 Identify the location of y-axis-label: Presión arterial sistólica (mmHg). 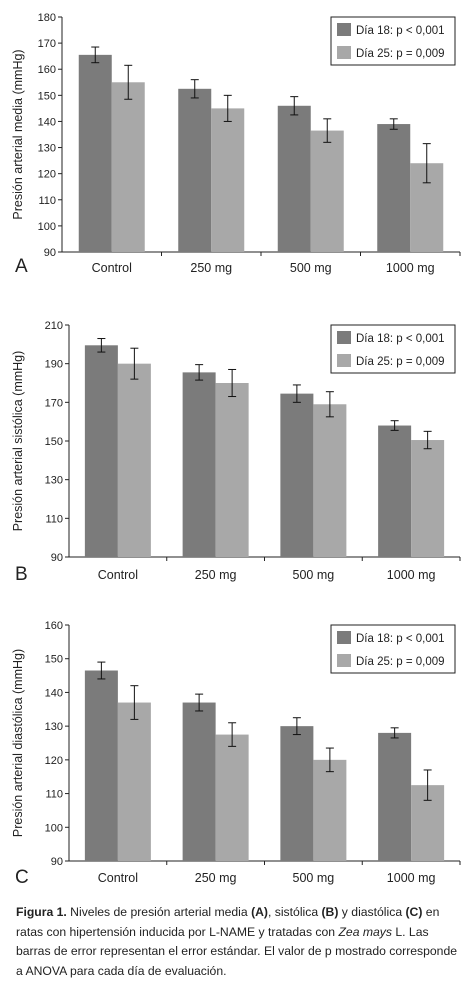
(18, 441).